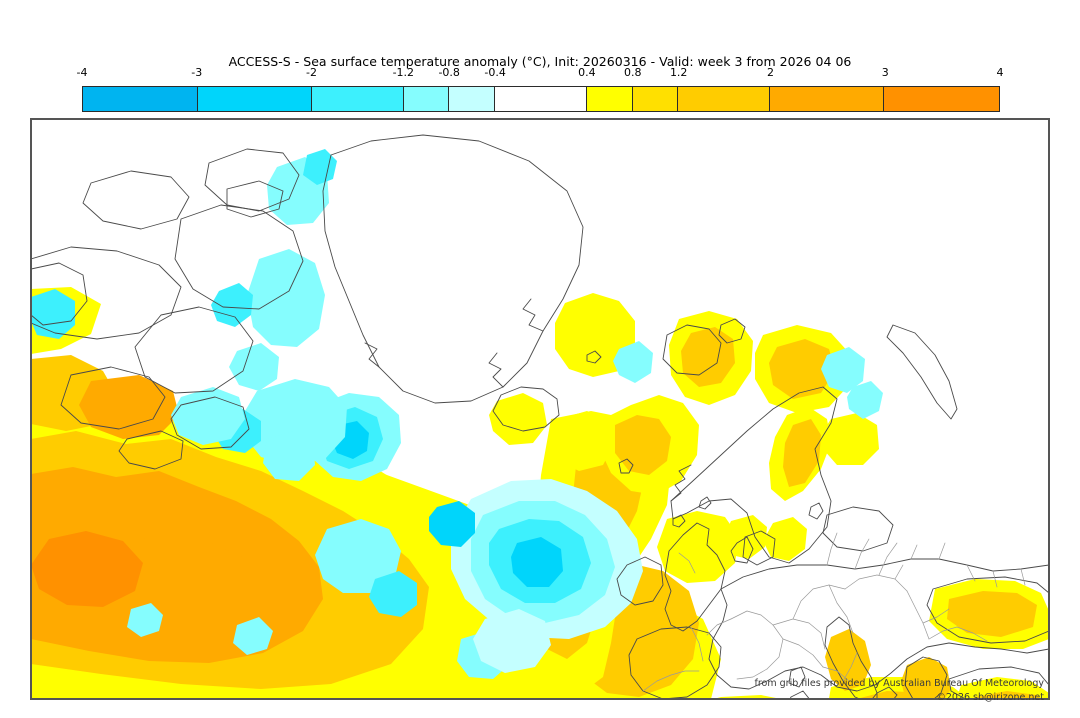 This screenshot has height=718, width=1080. I want to click on anomaly-warm-iceland-se, so click(583, 441).